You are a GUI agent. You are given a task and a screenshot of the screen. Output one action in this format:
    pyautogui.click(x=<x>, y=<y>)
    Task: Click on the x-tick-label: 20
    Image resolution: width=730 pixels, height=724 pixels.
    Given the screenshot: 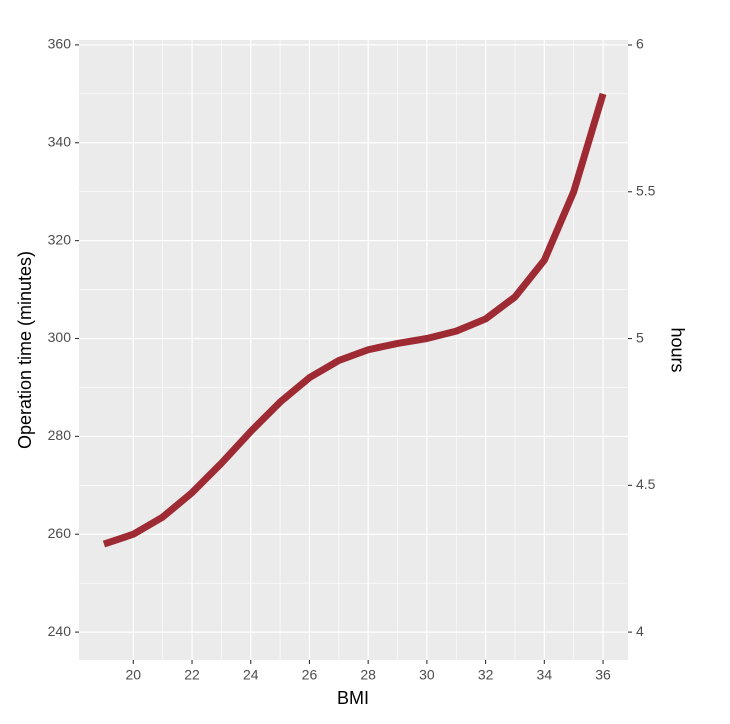 What is the action you would take?
    pyautogui.click(x=134, y=675)
    